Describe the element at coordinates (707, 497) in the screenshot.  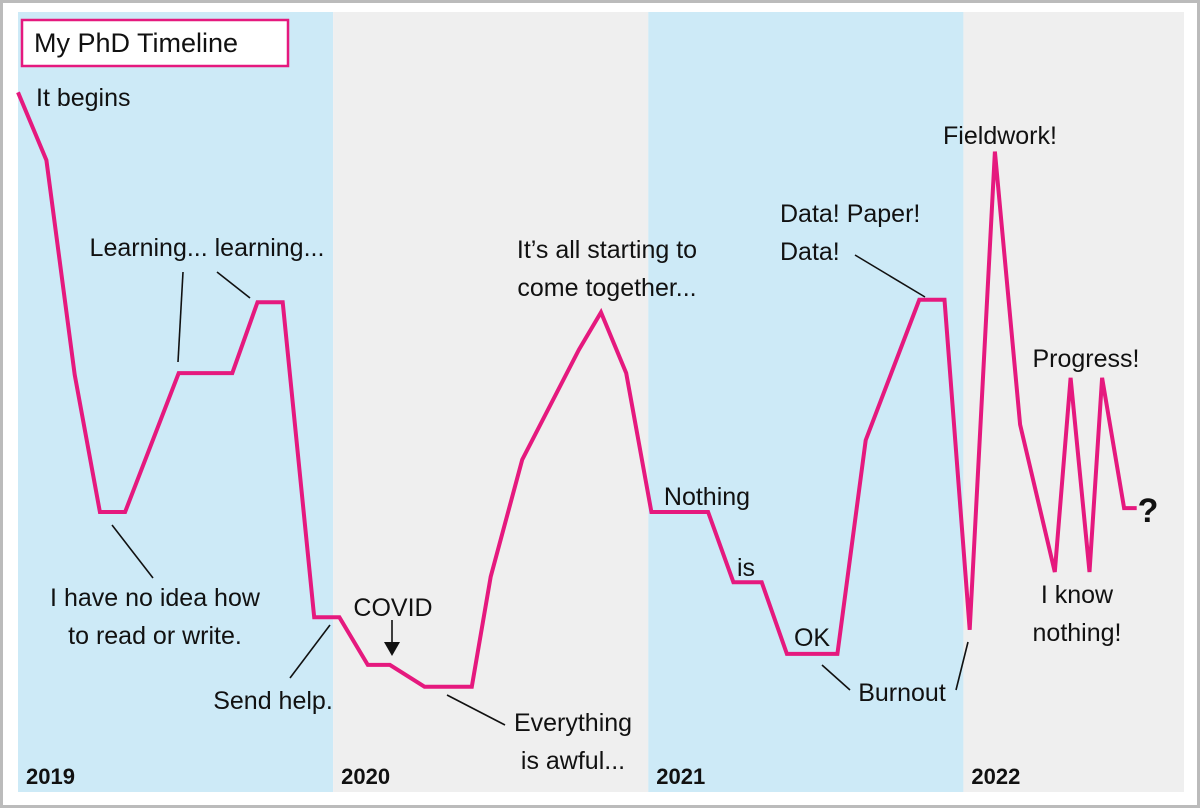
I see `annotation: Nothing` at that location.